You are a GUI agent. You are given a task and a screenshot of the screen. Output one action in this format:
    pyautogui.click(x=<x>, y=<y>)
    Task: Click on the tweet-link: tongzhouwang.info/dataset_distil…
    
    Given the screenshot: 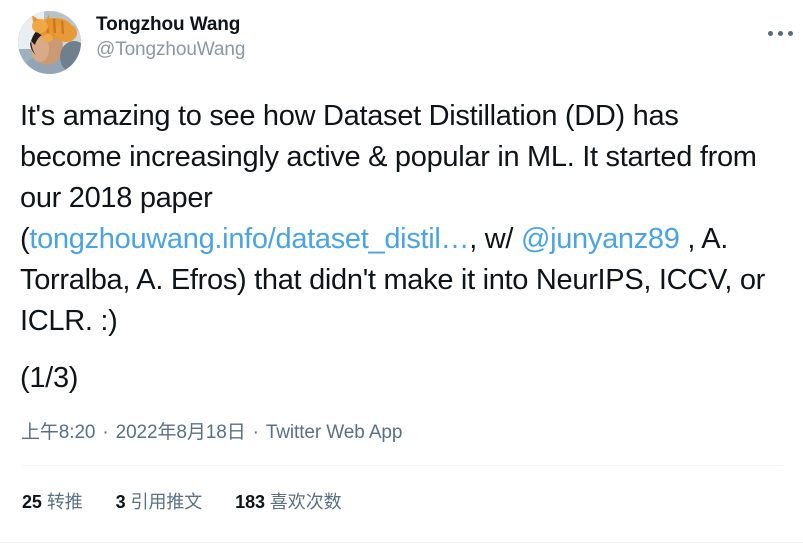 What is the action you would take?
    pyautogui.click(x=249, y=239)
    